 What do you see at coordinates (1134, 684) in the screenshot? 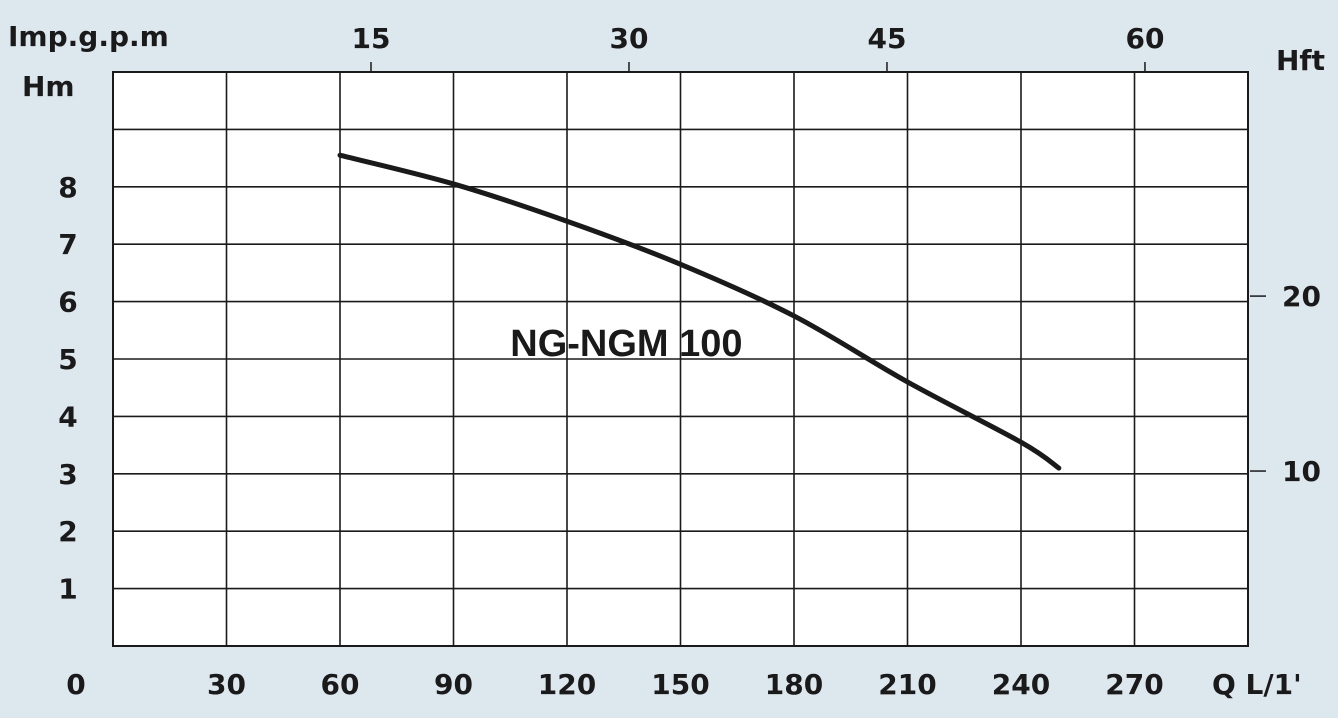
I see `x-tick-label: 270` at bounding box center [1134, 684].